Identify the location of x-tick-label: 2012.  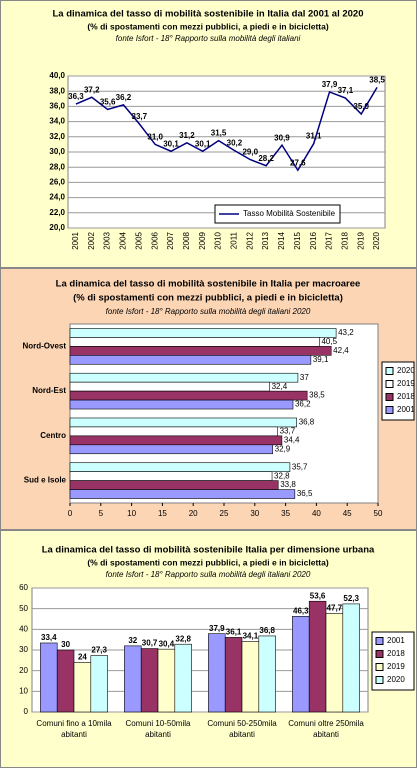
(249, 240).